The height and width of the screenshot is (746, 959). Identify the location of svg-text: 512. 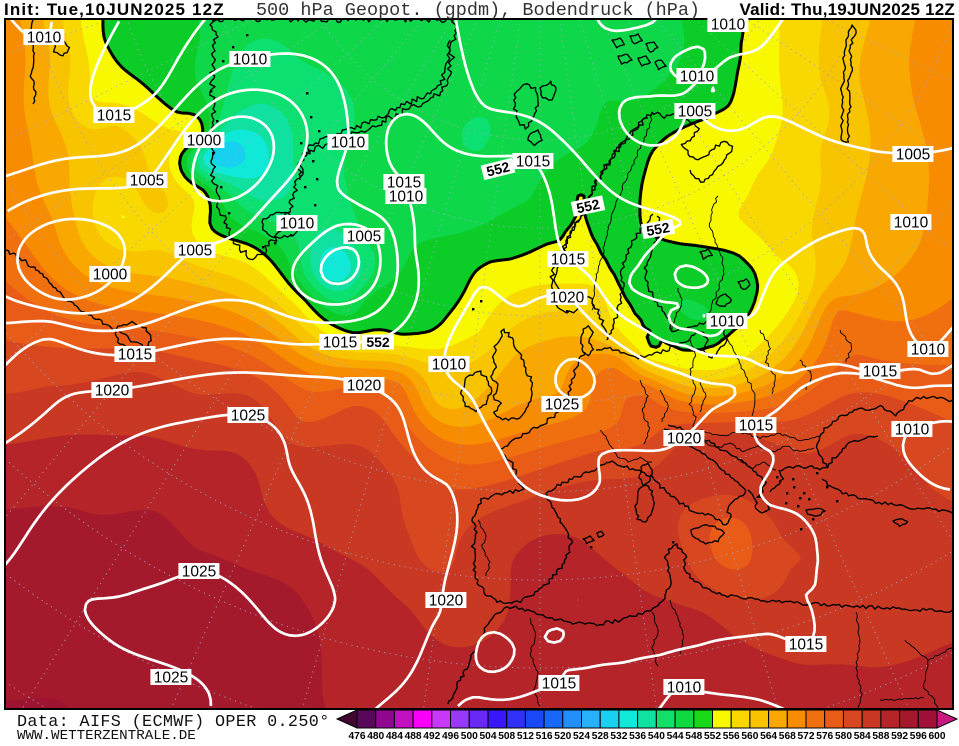
(525, 736).